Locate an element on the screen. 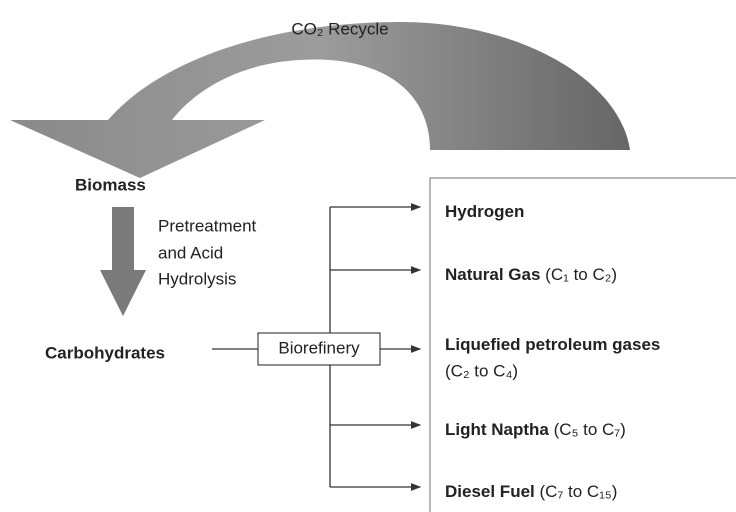 The image size is (736, 512). product: Light Naptha (C₅ to C₇) is located at coordinates (535, 429).